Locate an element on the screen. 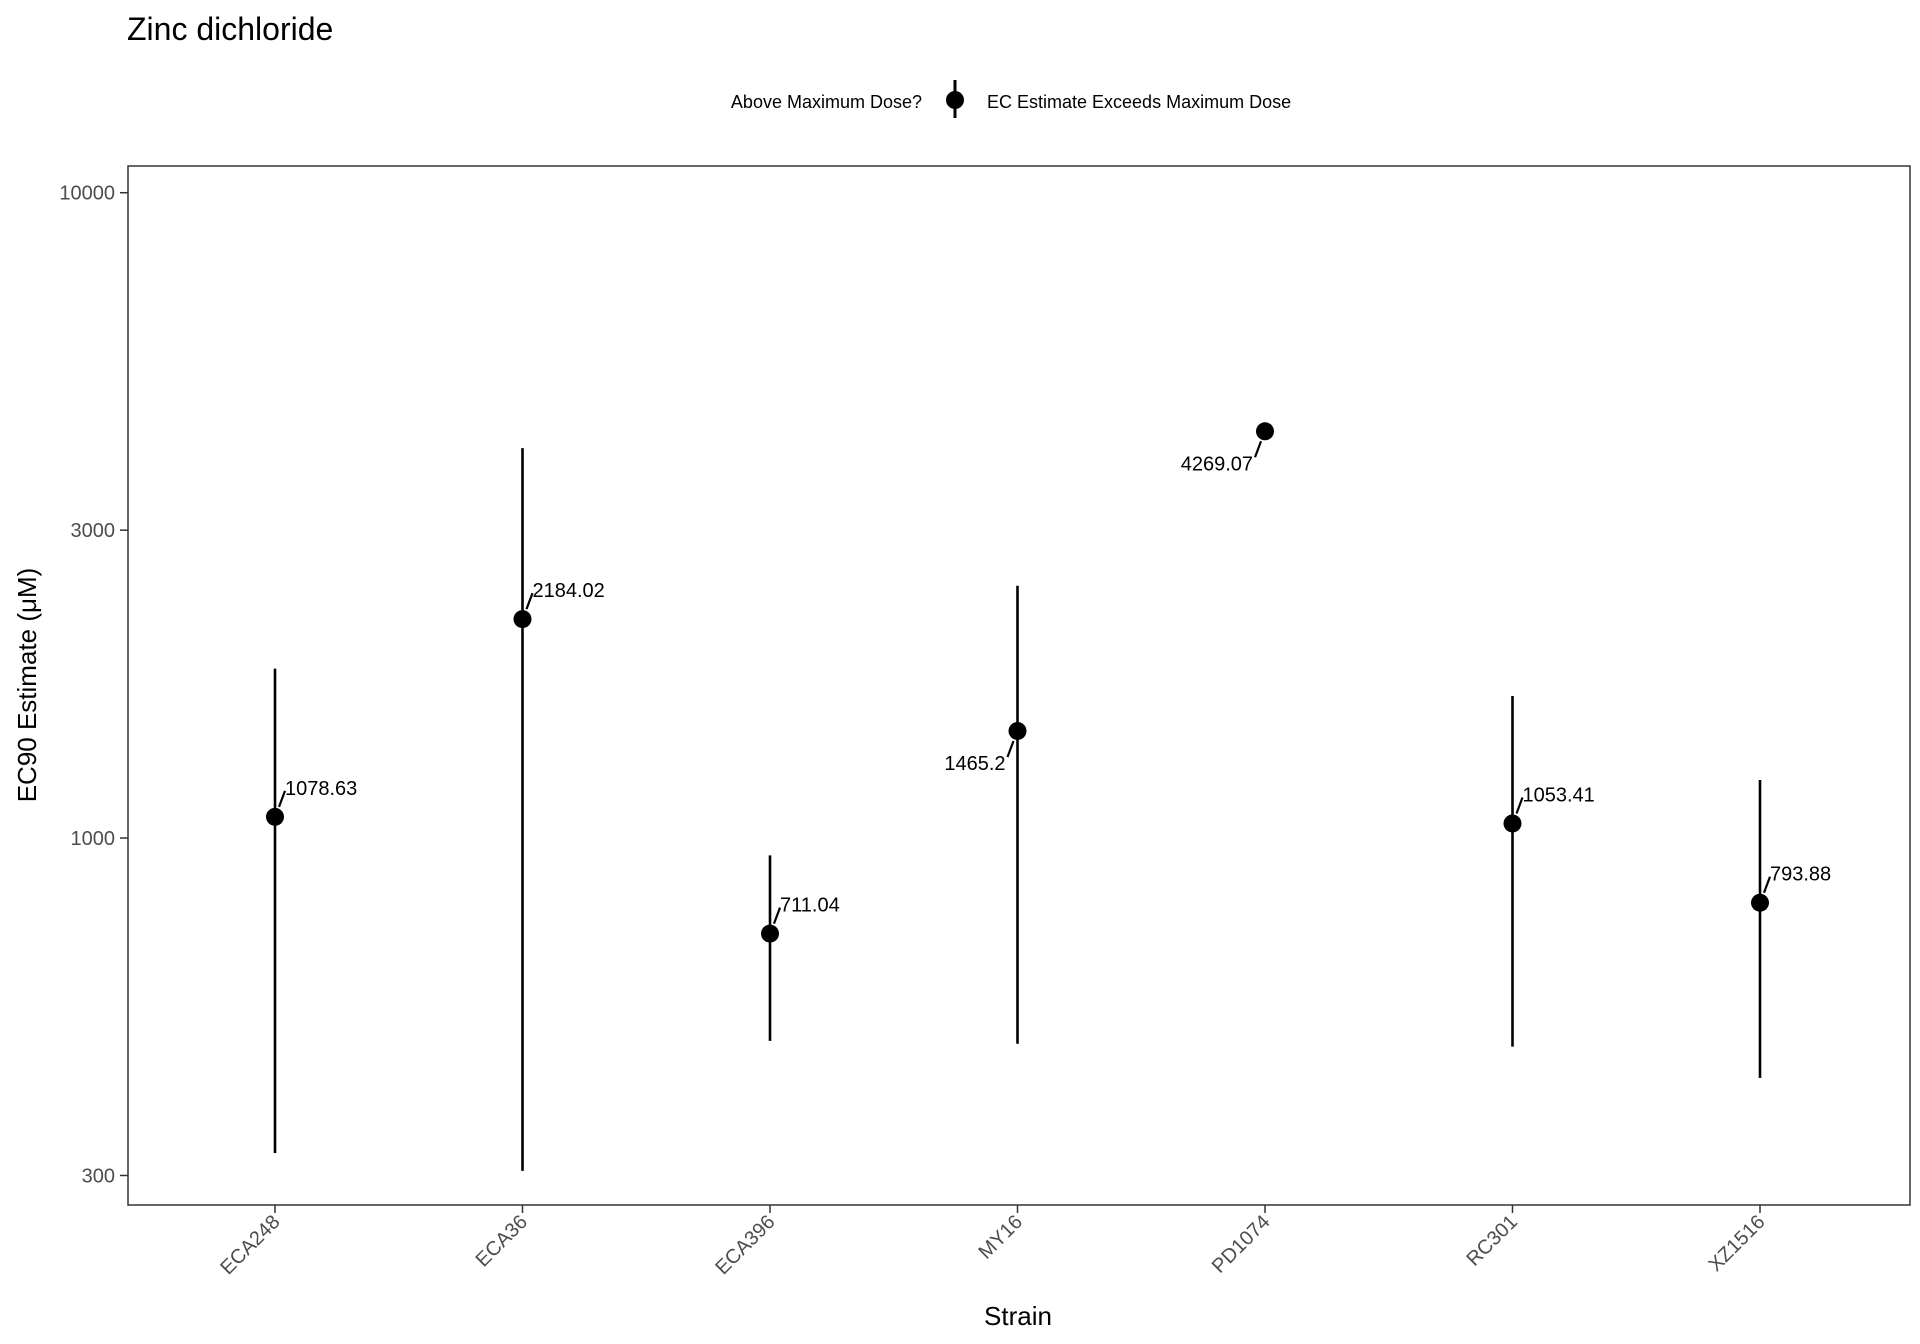 The image size is (1920, 1344). x-tick-label: XZ1516 is located at coordinates (1736, 1243).